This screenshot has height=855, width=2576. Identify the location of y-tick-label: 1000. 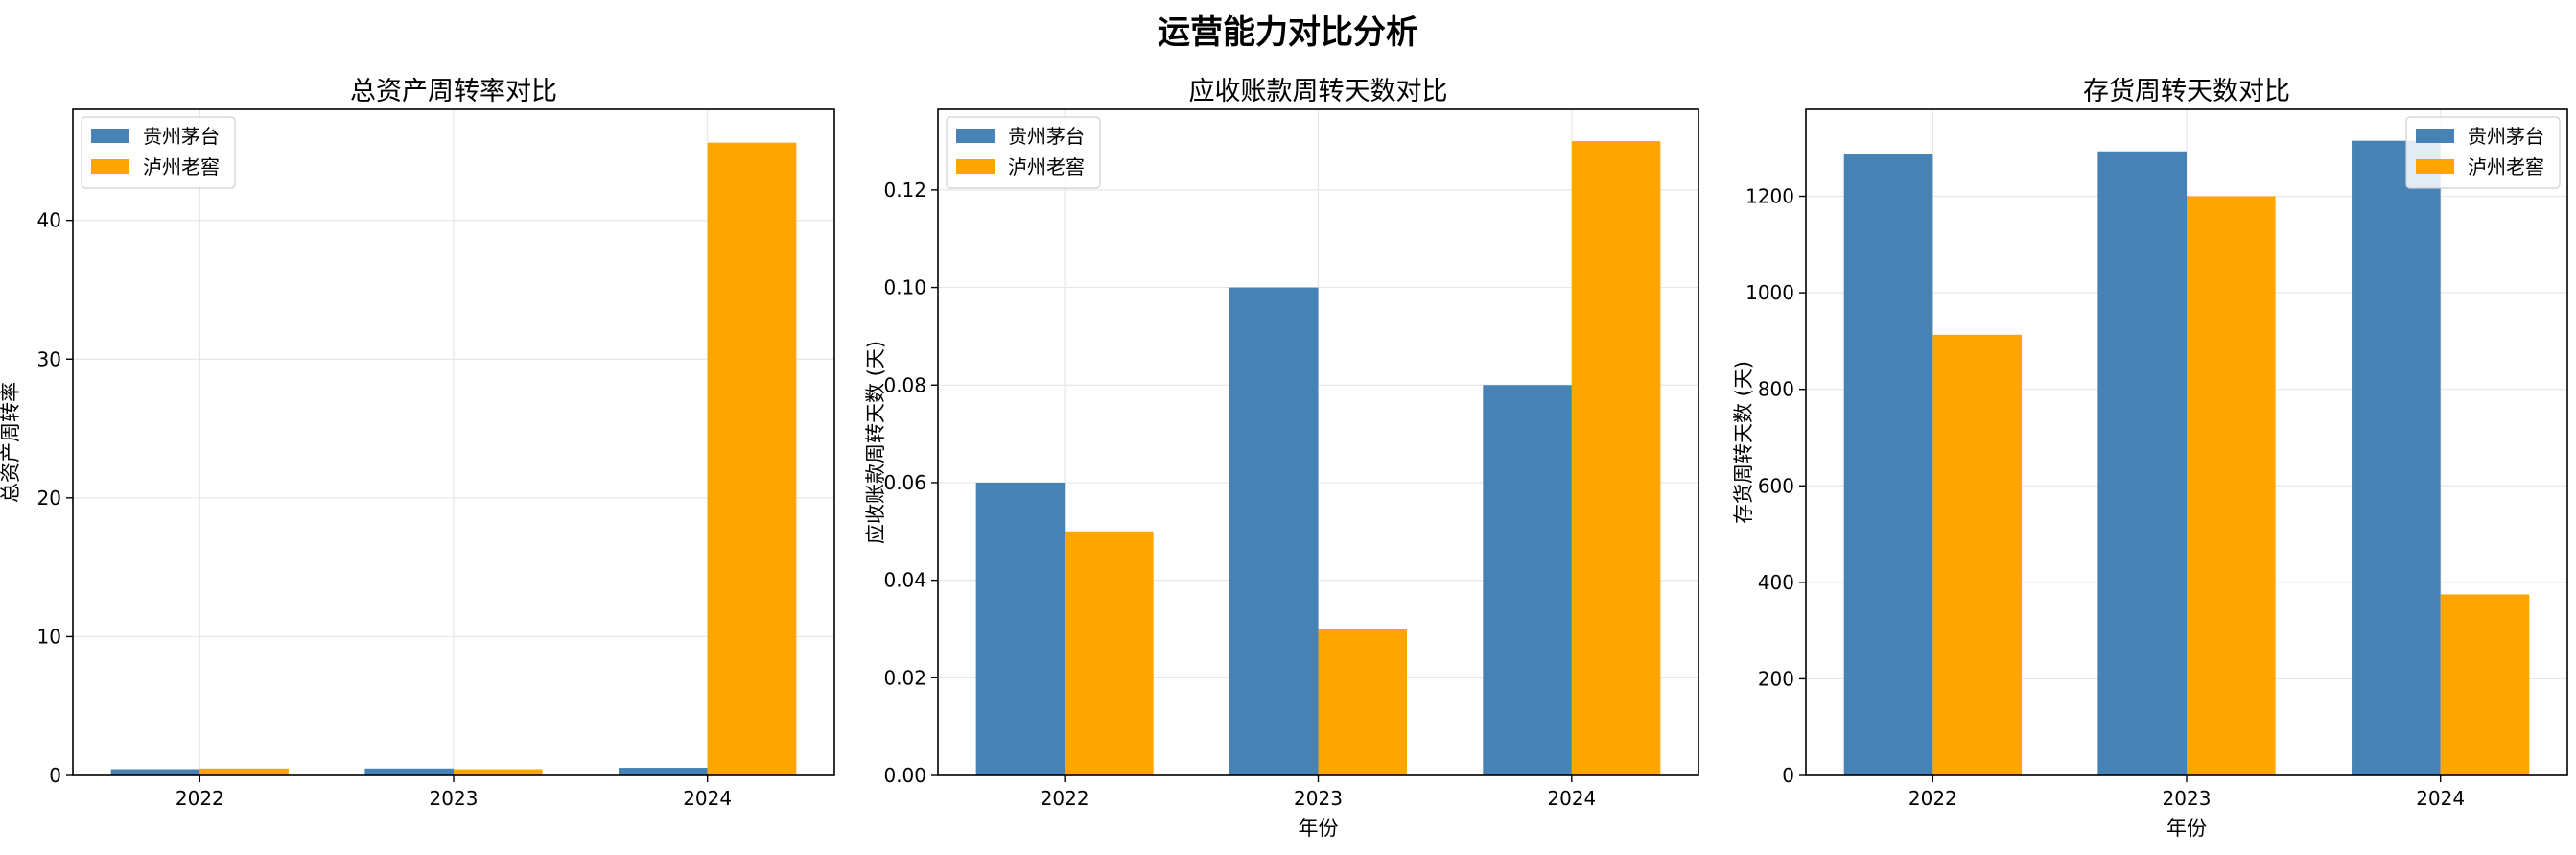
(1769, 292).